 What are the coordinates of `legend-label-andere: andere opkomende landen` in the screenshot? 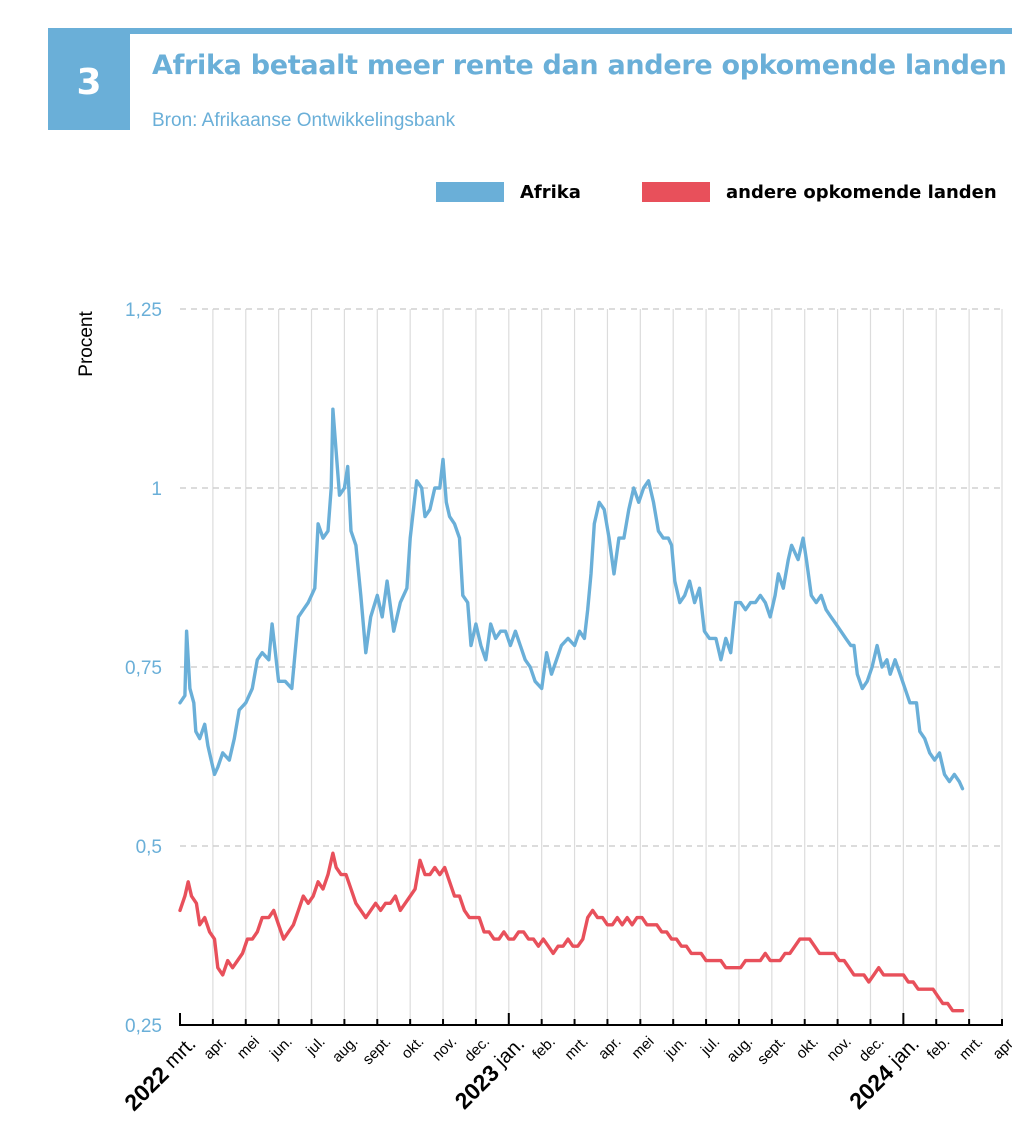 It's located at (861, 192).